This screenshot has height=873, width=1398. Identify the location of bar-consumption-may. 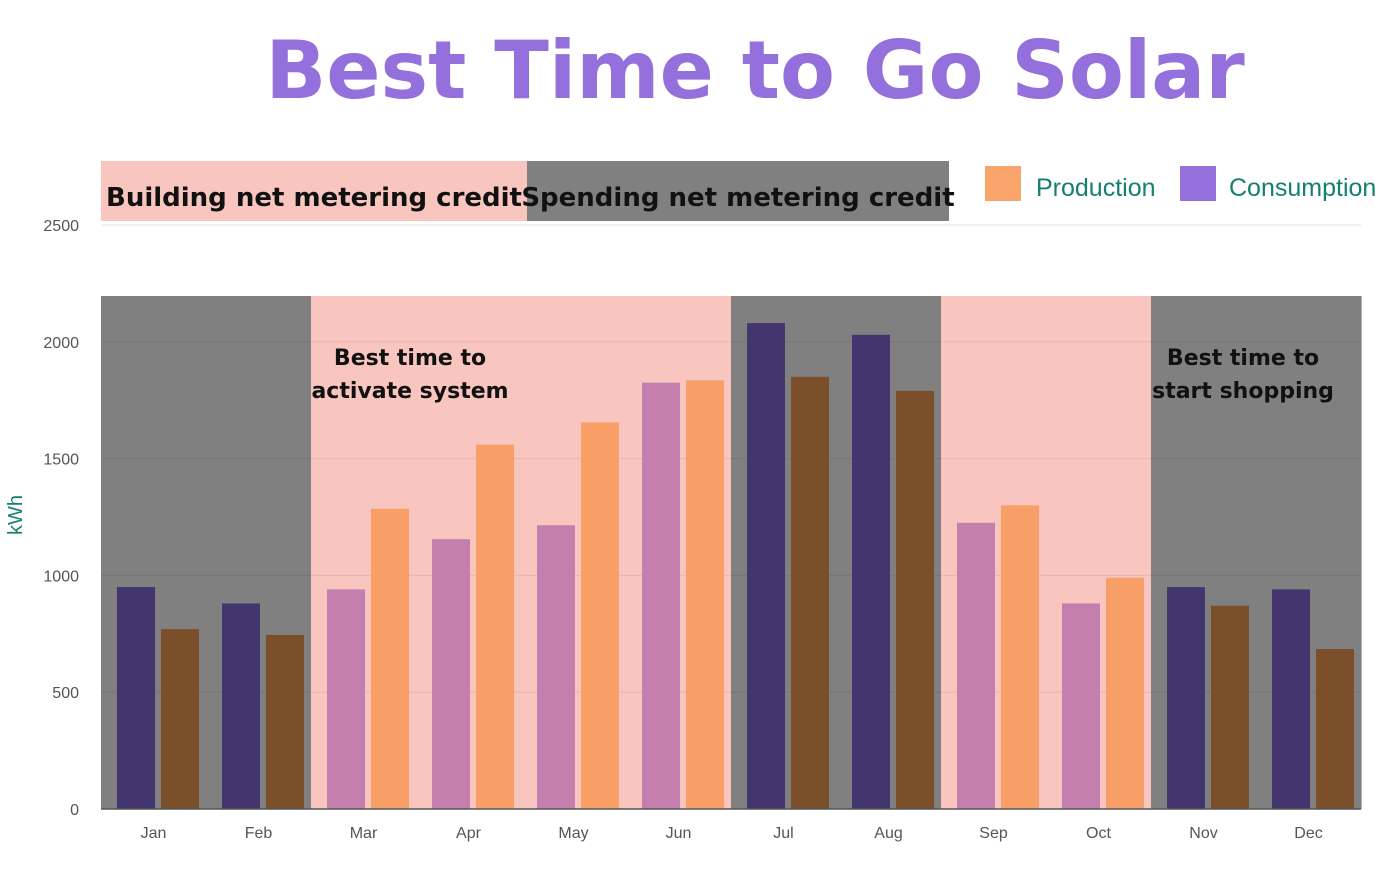
(556, 667).